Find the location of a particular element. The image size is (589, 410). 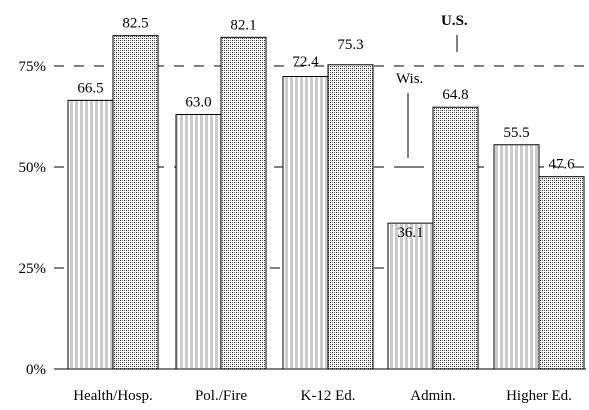

data-label: 64.8 is located at coordinates (455, 95).